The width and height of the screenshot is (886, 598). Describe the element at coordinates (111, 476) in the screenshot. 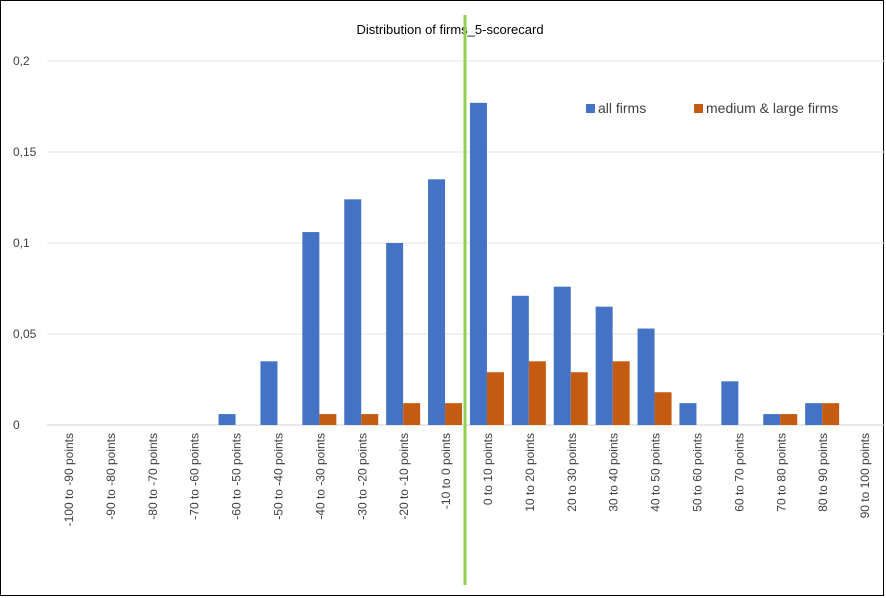

I see `x-tick-label: -90 to -80 points` at that location.